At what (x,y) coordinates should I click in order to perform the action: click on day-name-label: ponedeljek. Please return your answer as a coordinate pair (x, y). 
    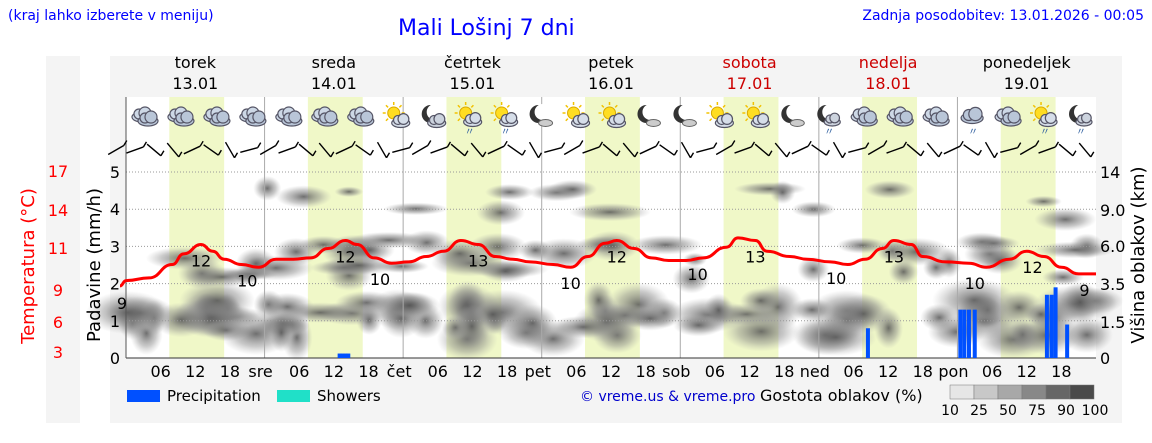
    Looking at the image, I should click on (1027, 62).